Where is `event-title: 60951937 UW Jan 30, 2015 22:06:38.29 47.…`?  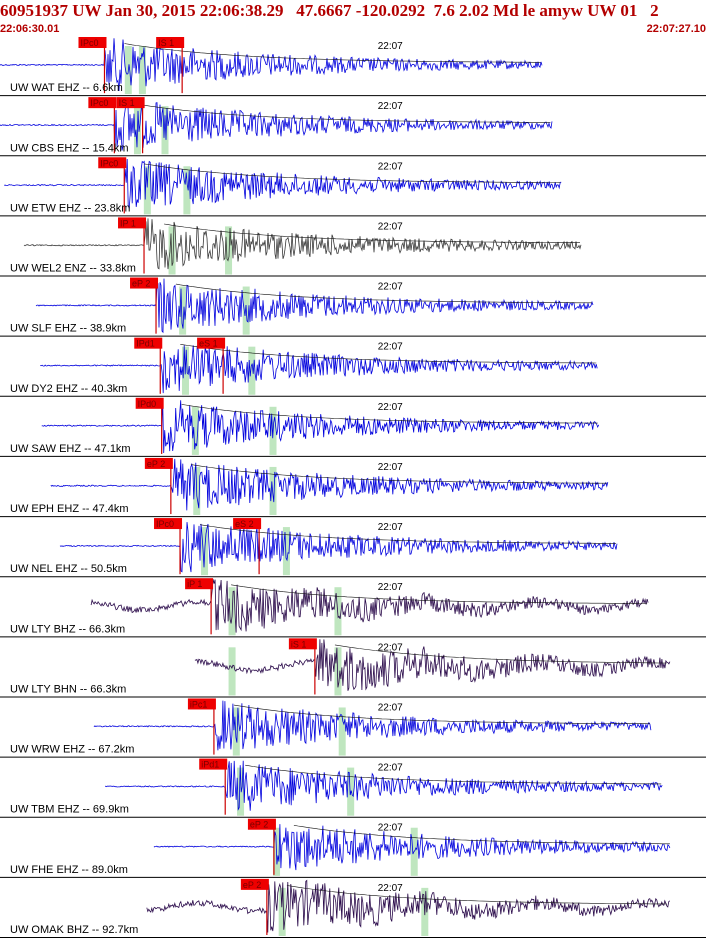 event-title: 60951937 UW Jan 30, 2015 22:06:38.29 47.… is located at coordinates (329, 10).